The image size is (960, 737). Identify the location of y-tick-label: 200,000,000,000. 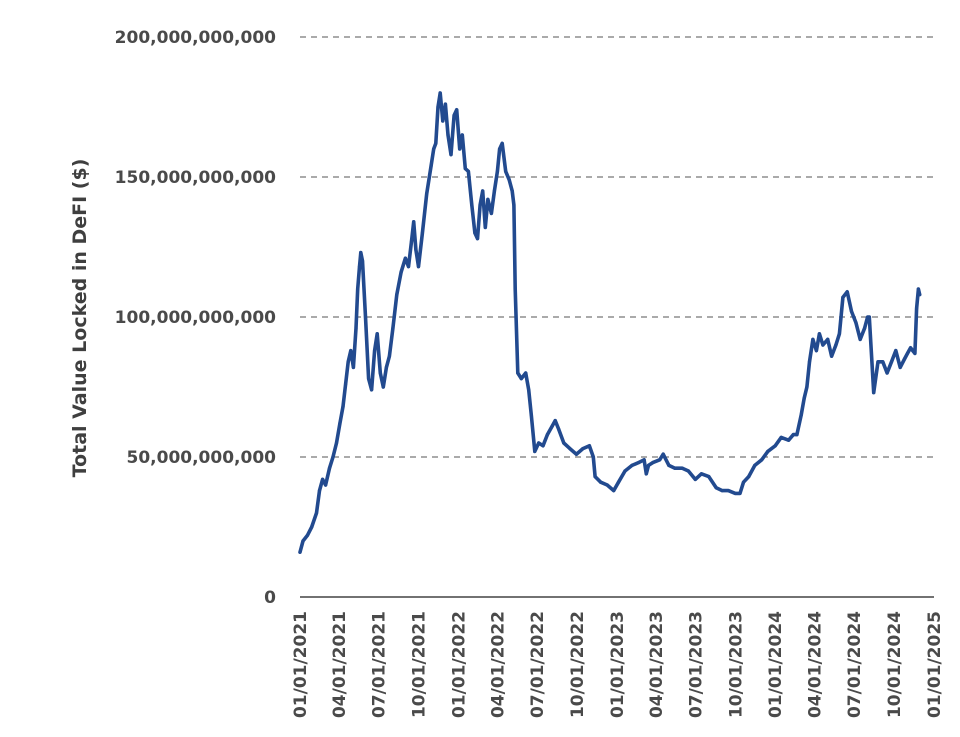
(195, 38).